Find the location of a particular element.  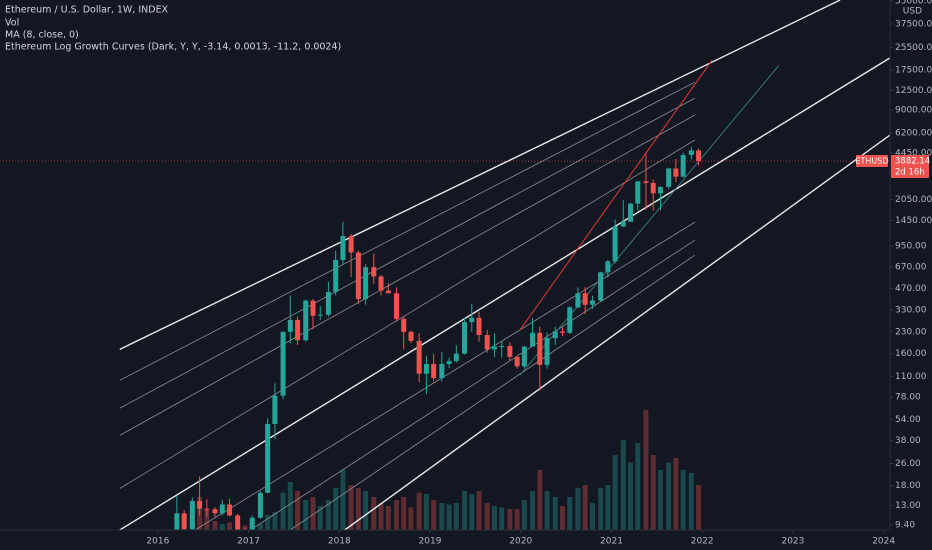

volume-layer is located at coordinates (438, 470).